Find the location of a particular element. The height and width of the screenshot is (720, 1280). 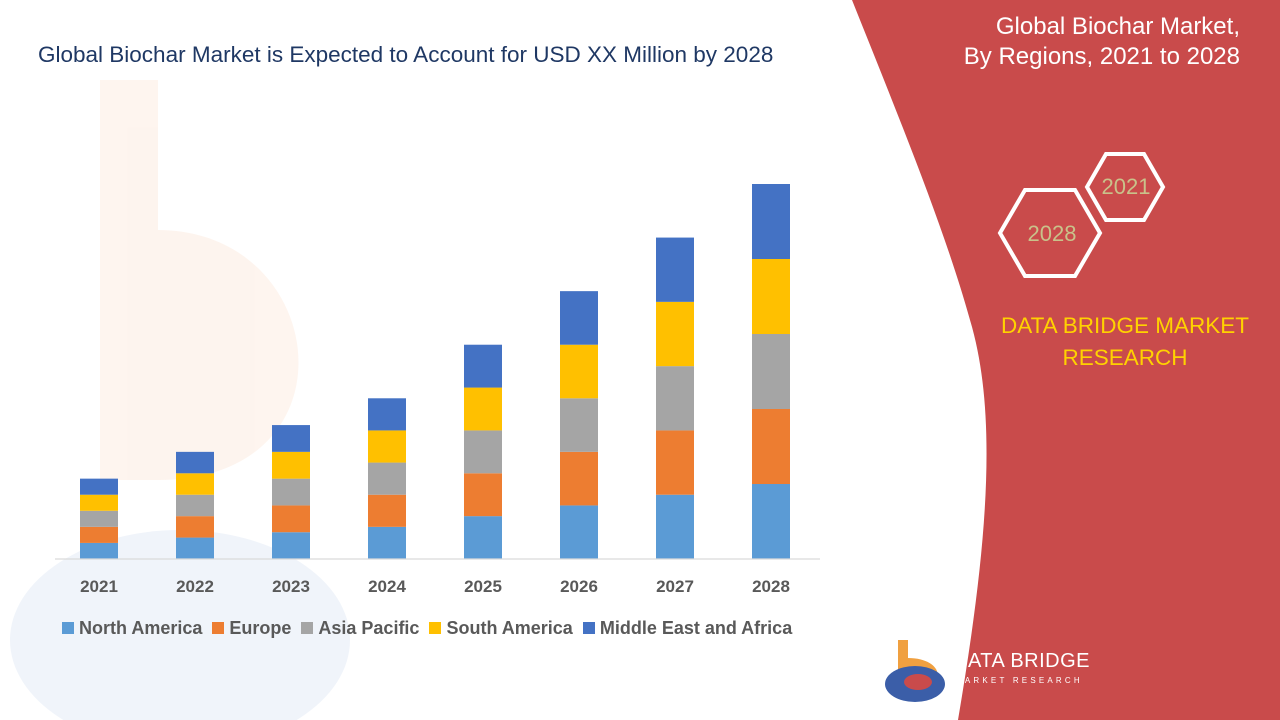

legend-swatch-middle-east-and-africa is located at coordinates (588, 628).